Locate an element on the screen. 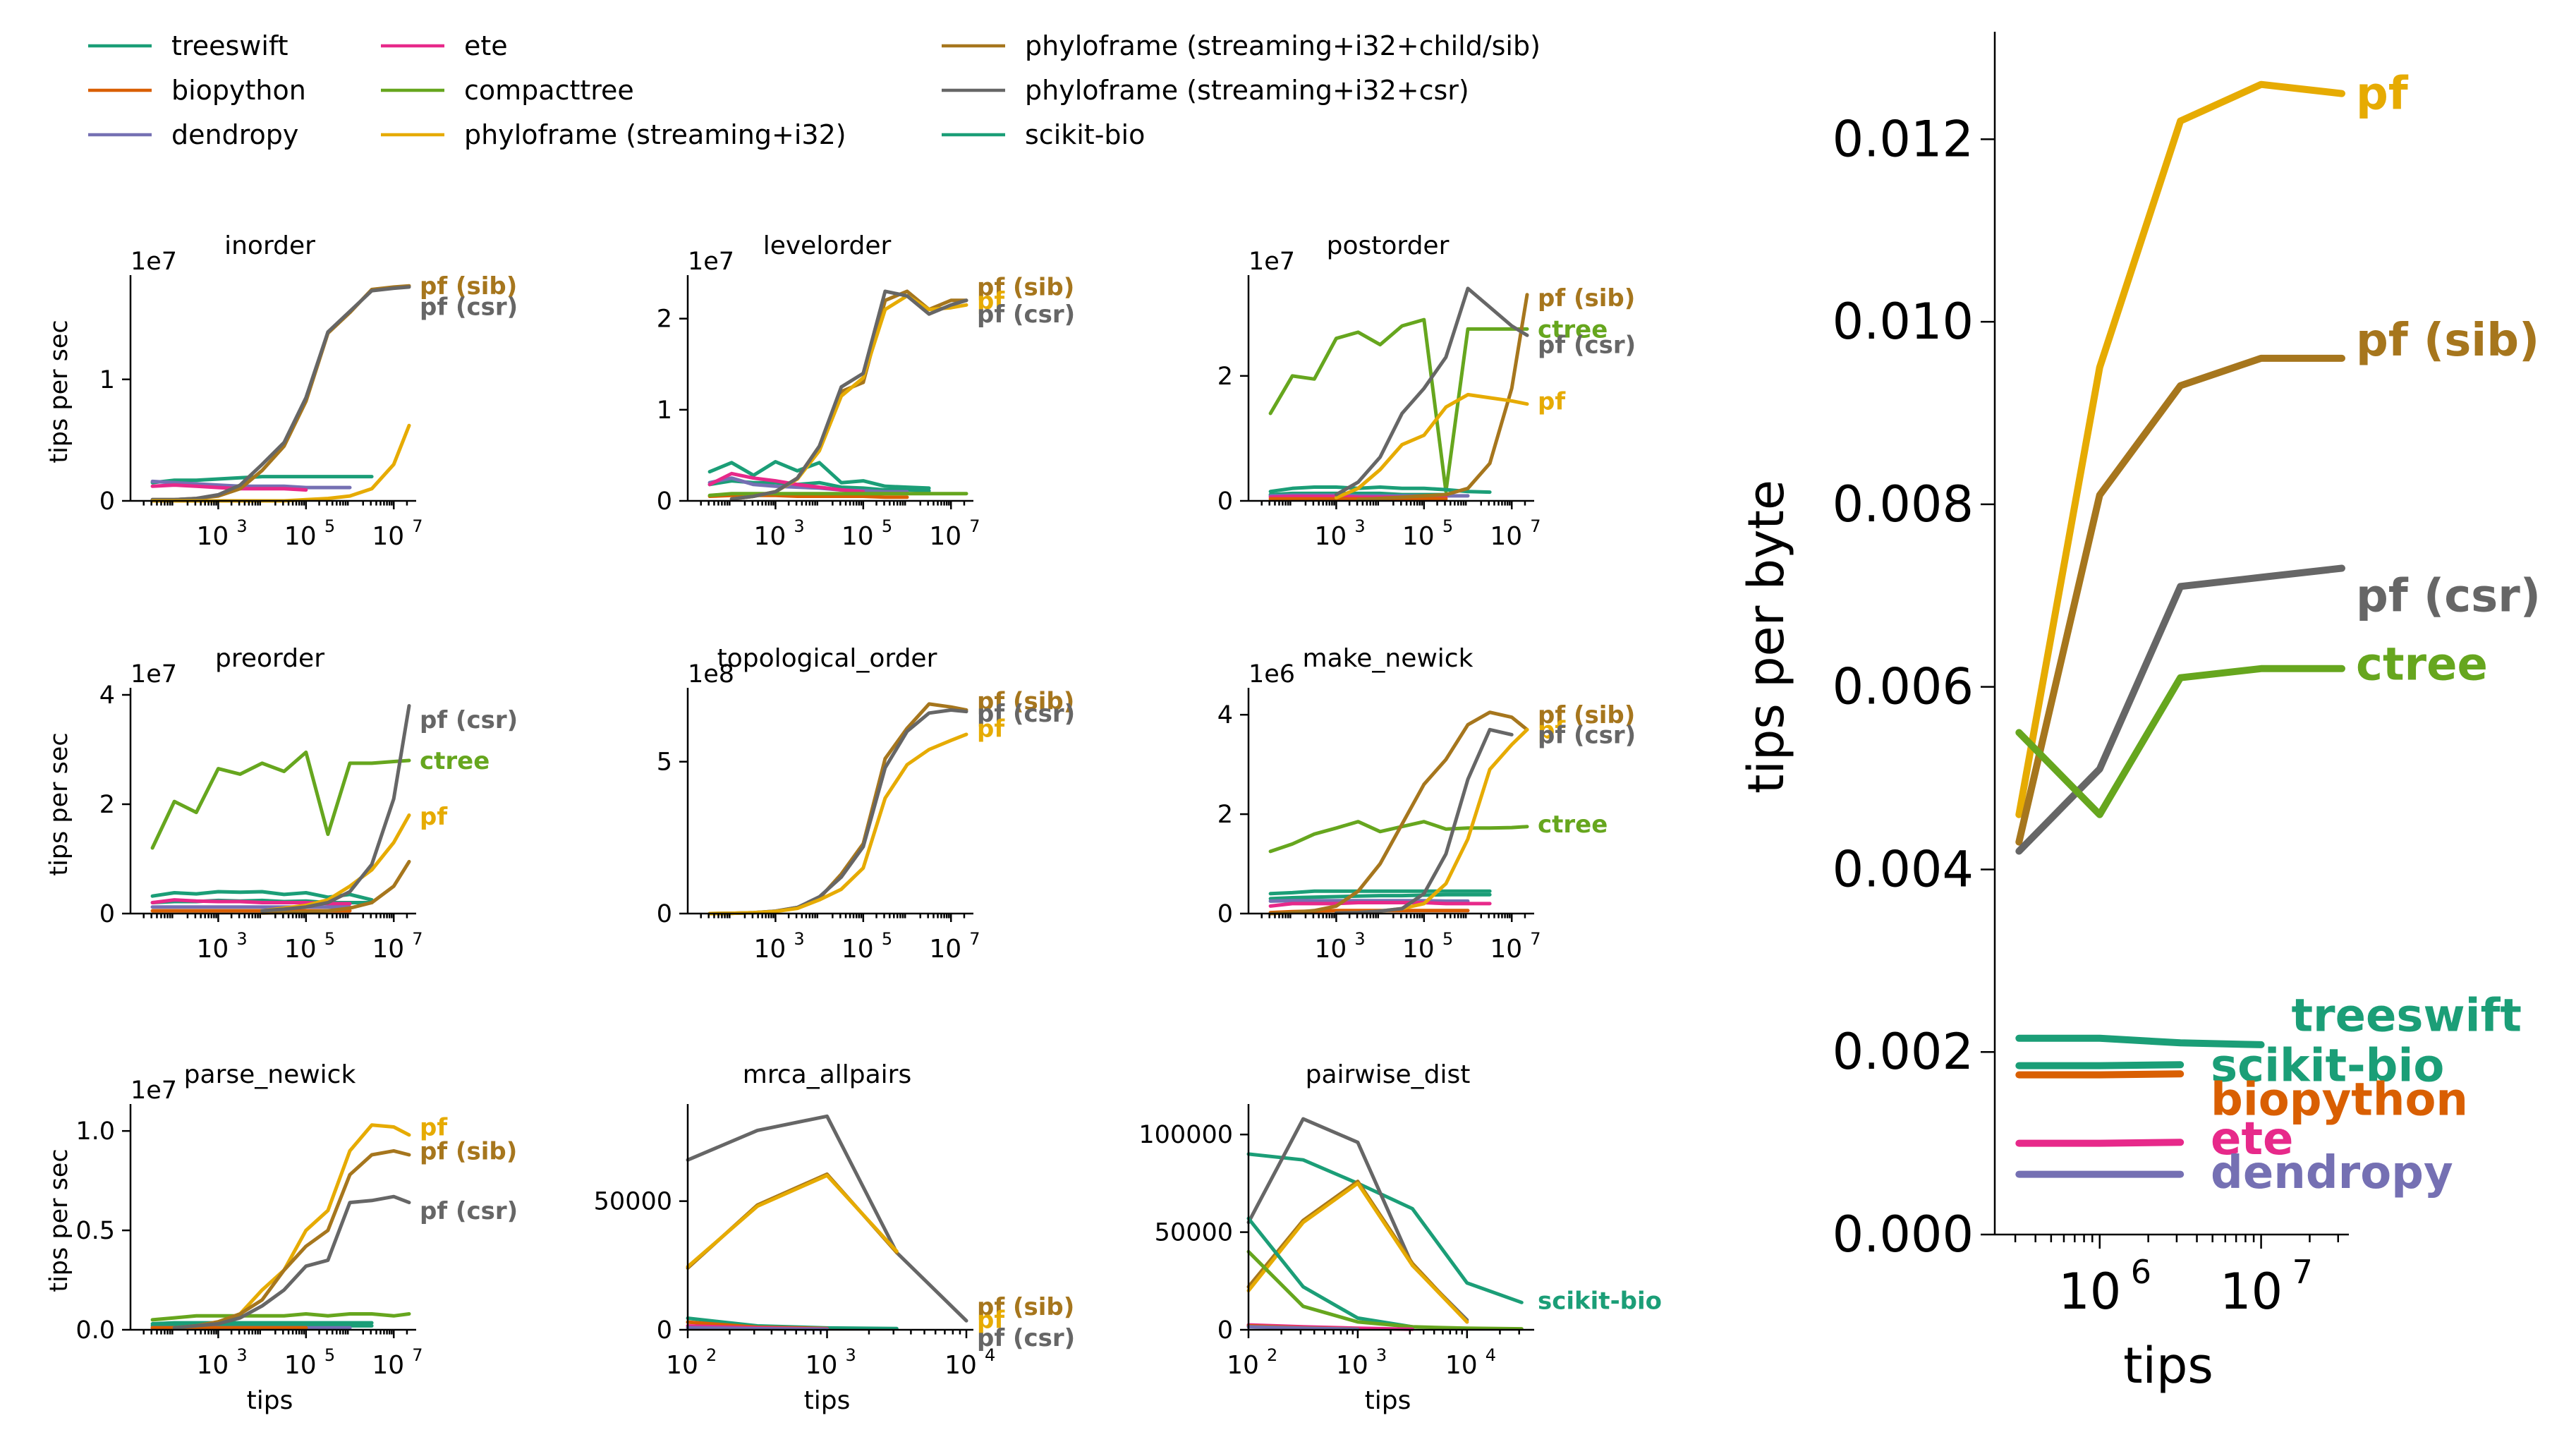 Image resolution: width=2576 pixels, height=1437 pixels. x-tick-exponent: 4 is located at coordinates (990, 1355).